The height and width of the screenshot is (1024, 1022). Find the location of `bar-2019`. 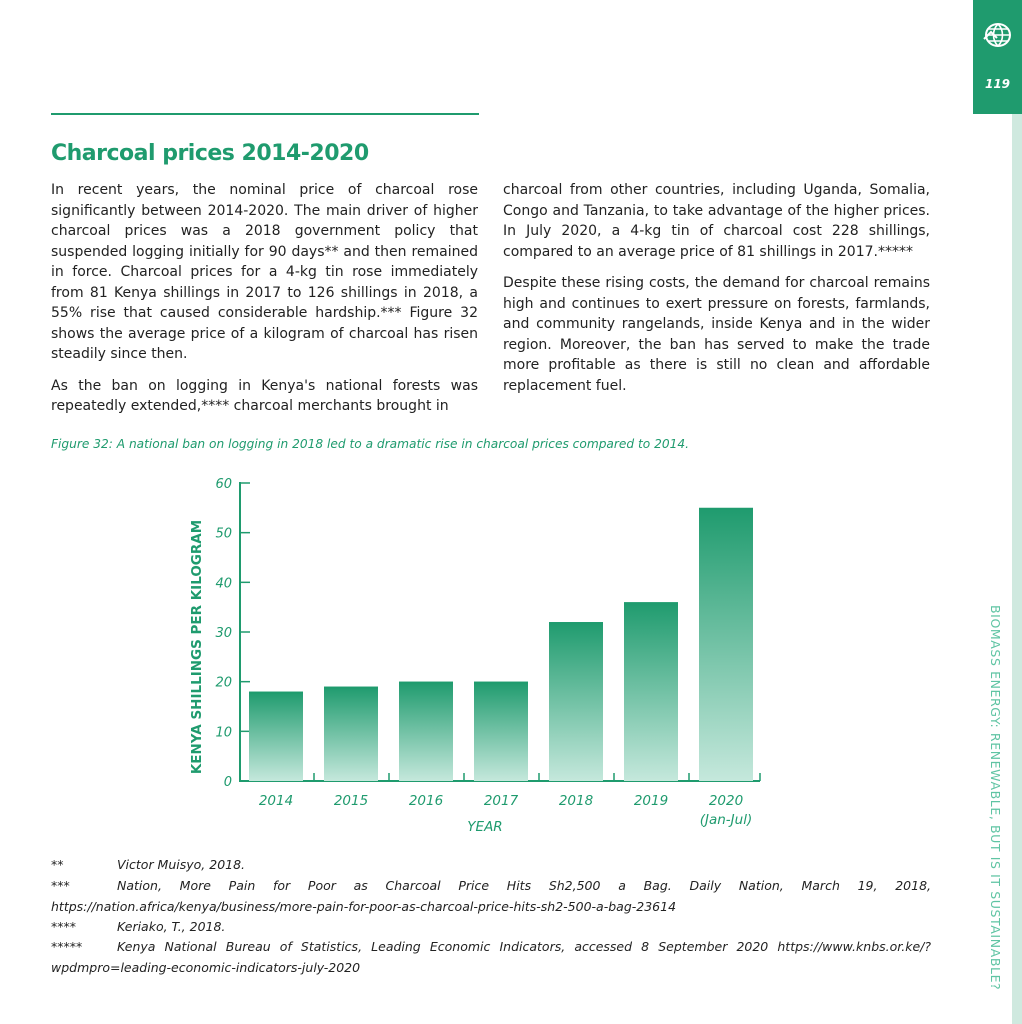

bar-2019 is located at coordinates (651, 691).